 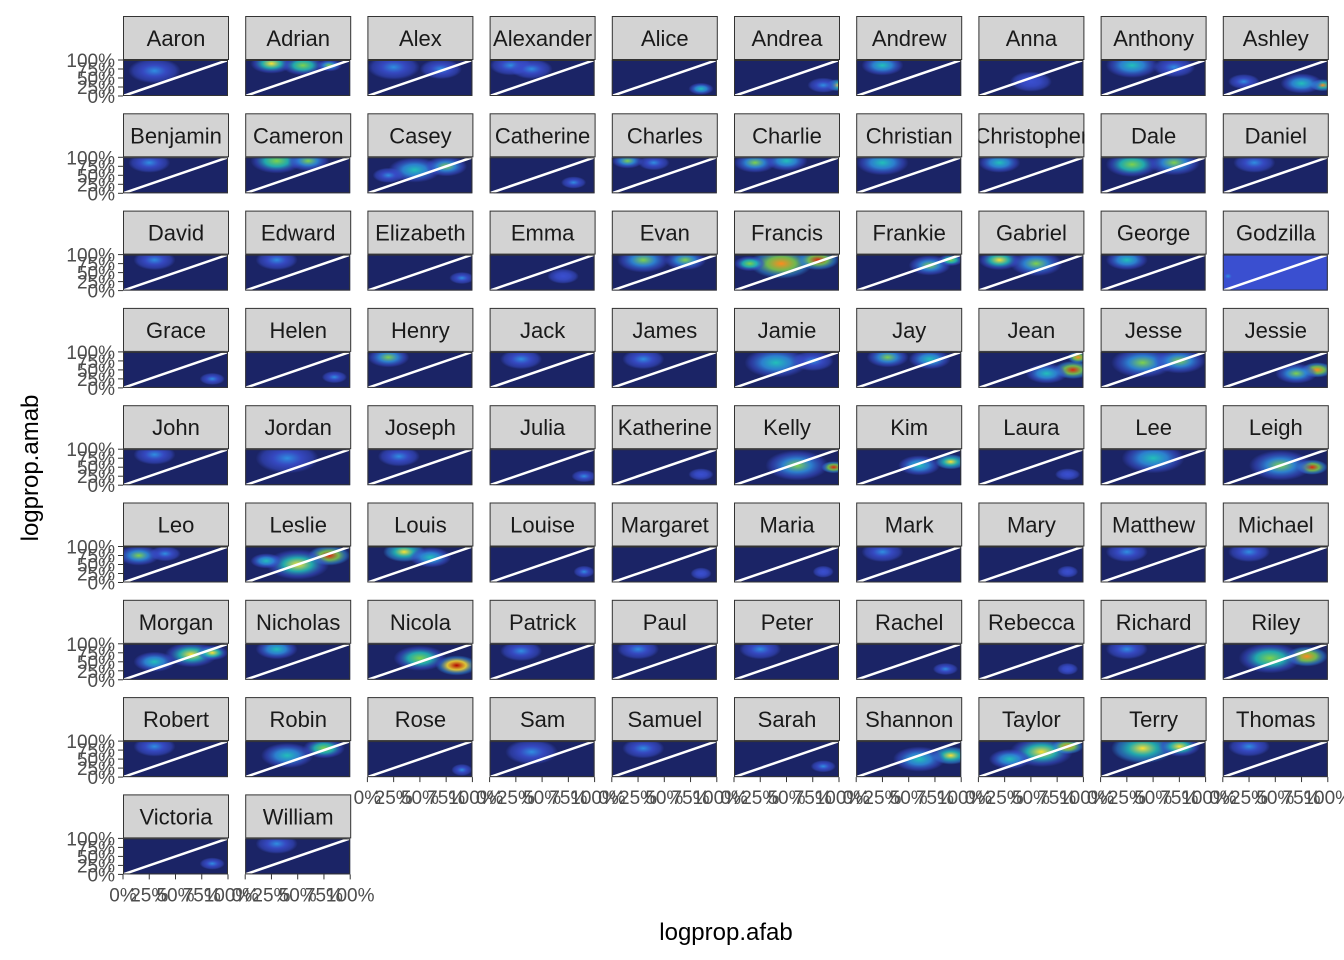 What do you see at coordinates (909, 347) in the screenshot?
I see `panel-jay: Jay` at bounding box center [909, 347].